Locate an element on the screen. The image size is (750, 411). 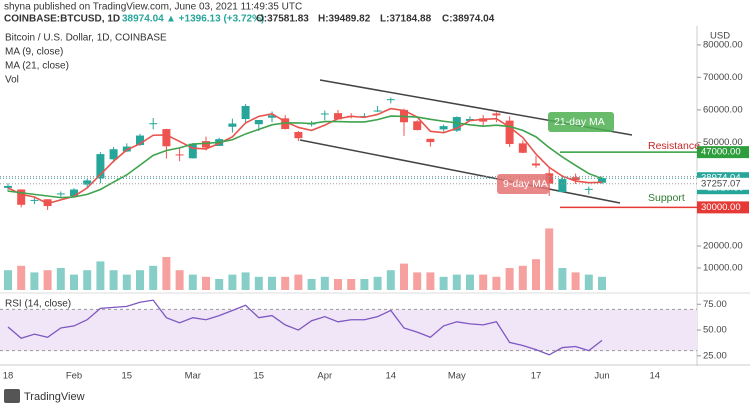
panel-title: RSI (14, close) is located at coordinates (38, 304).